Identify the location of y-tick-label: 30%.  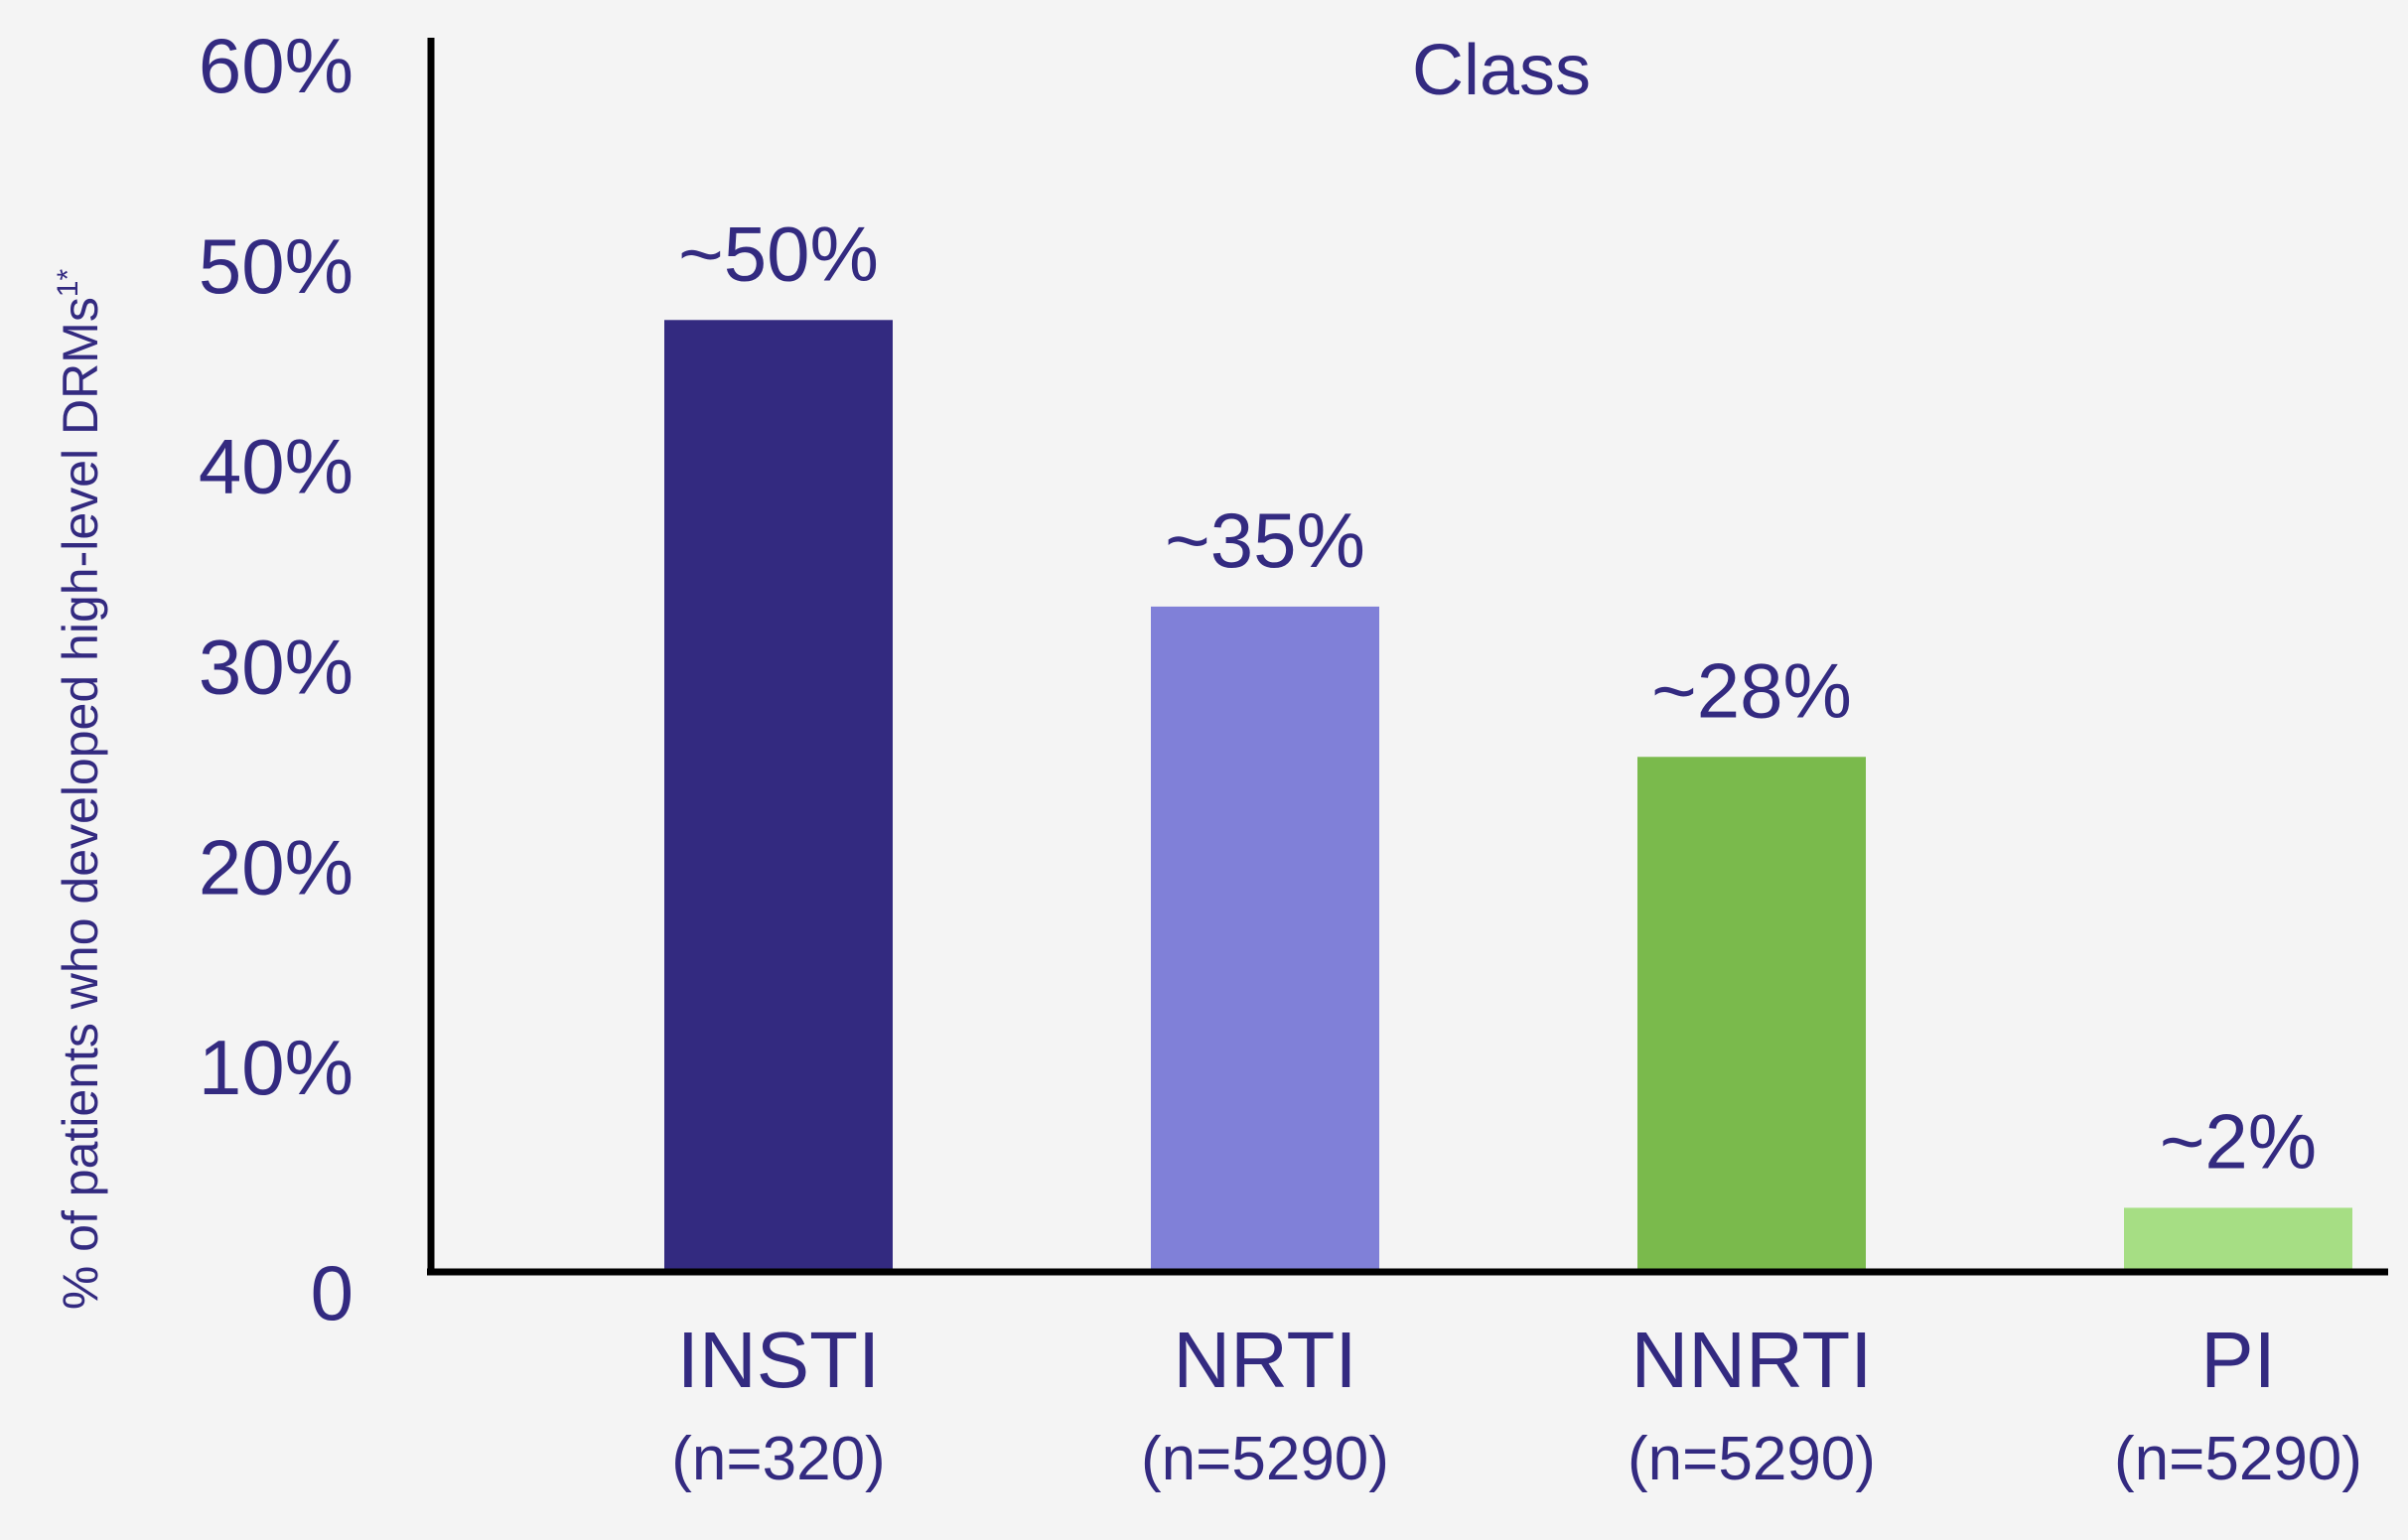
(276, 667).